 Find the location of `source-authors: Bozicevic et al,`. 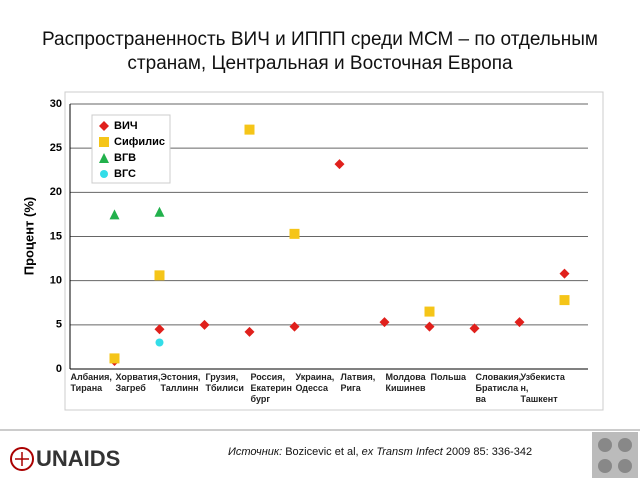

source-authors: Bozicevic et al, is located at coordinates (322, 452).